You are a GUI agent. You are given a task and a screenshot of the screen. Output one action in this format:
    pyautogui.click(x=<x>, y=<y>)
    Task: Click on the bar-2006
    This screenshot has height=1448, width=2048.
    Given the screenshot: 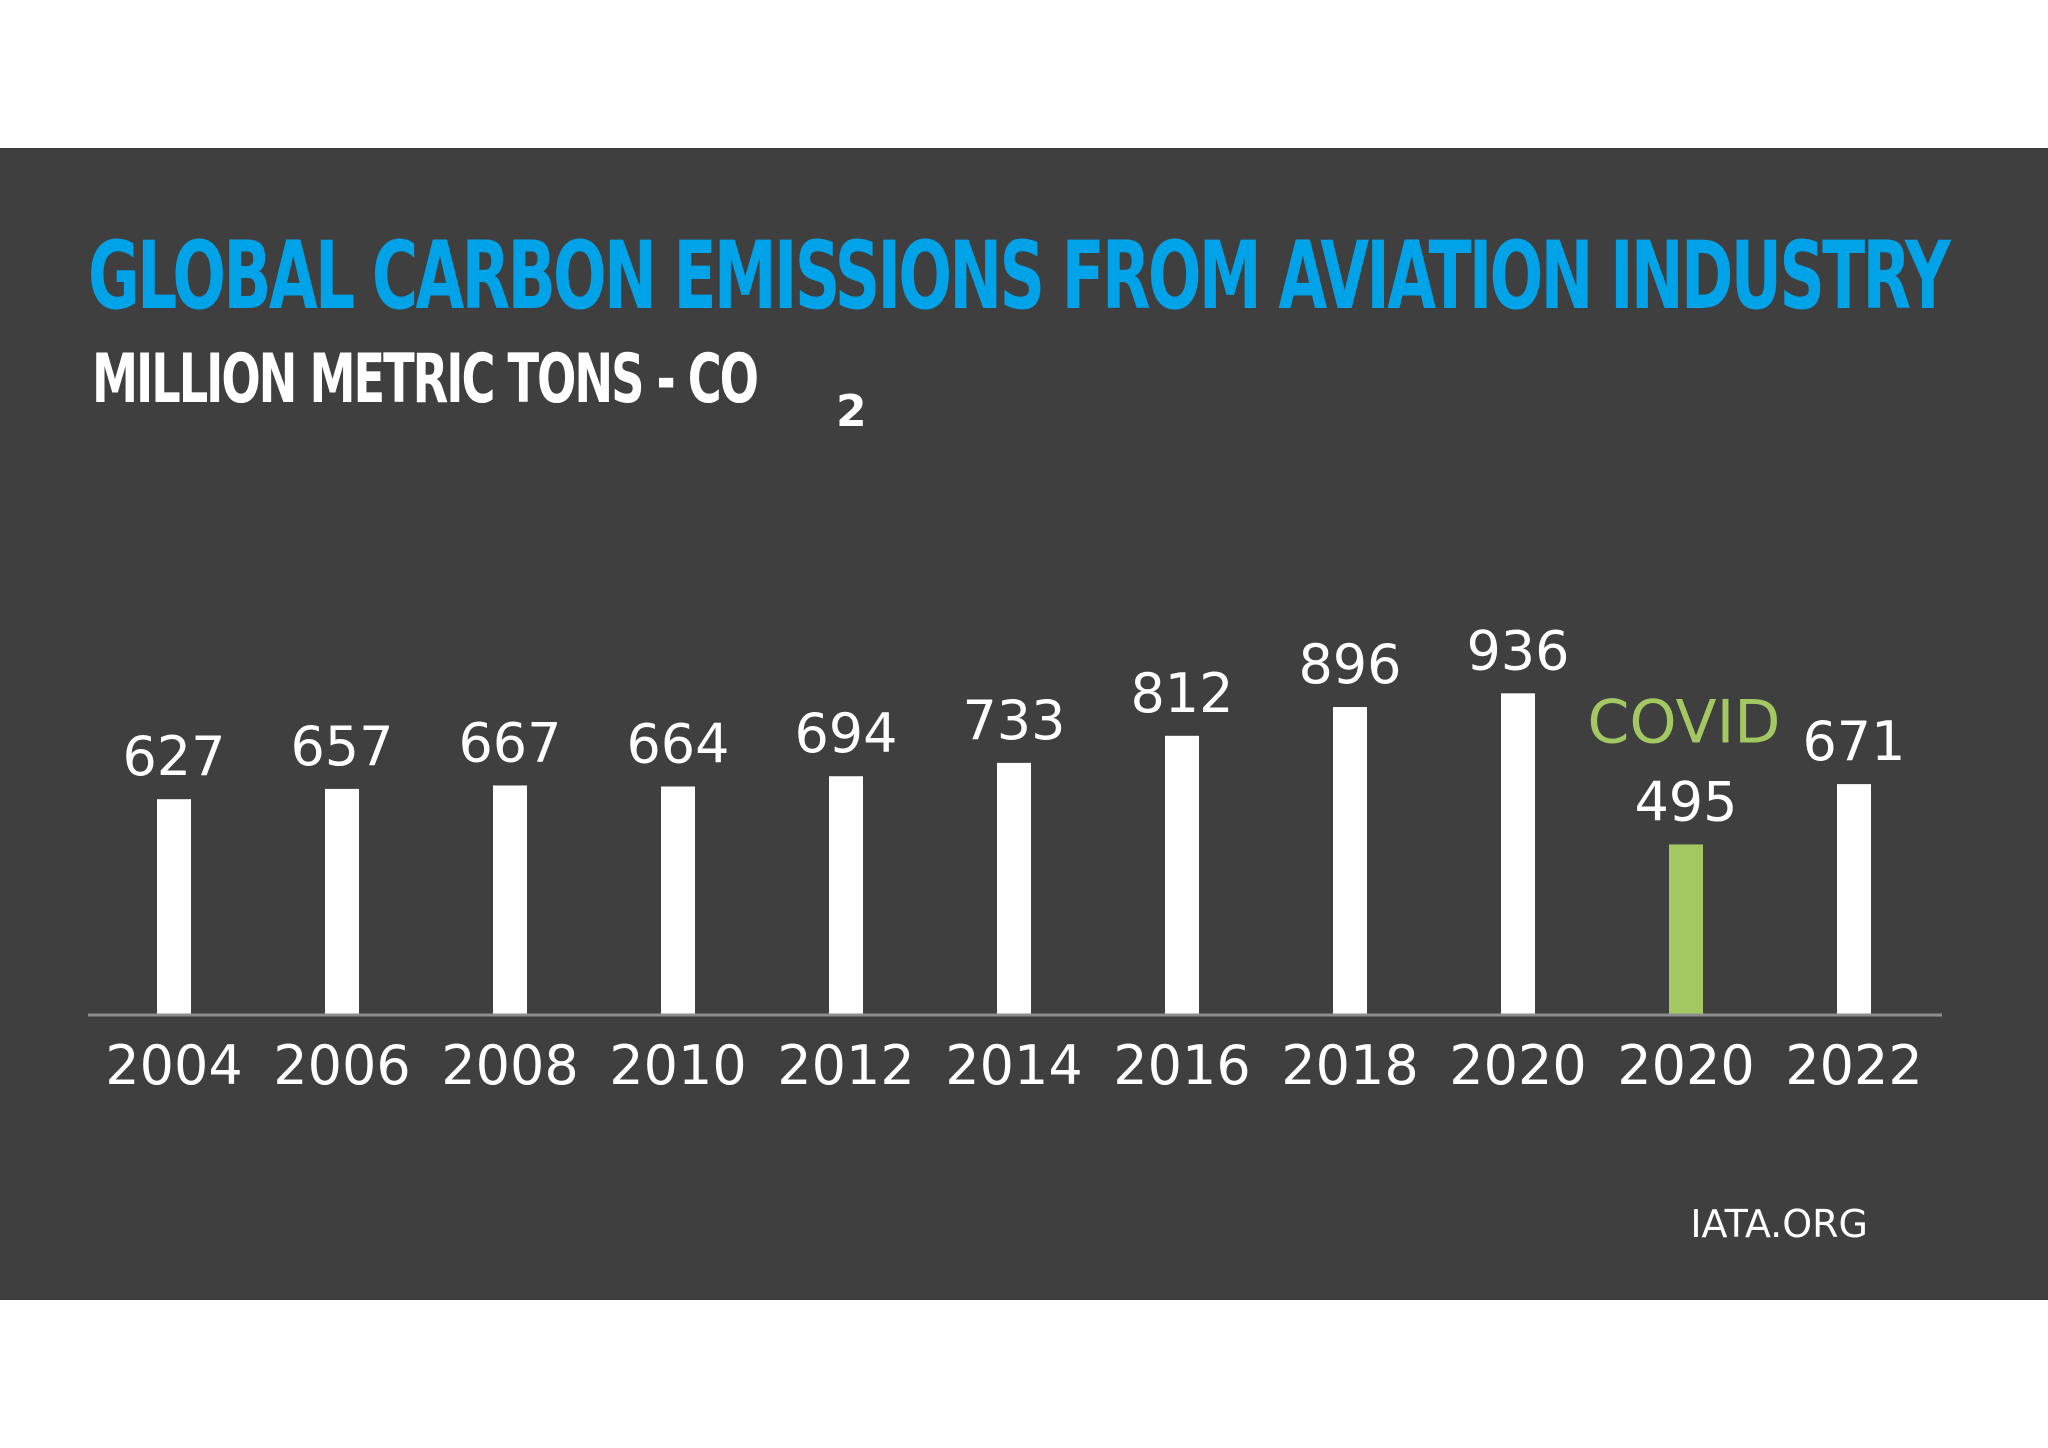 What is the action you would take?
    pyautogui.click(x=342, y=901)
    